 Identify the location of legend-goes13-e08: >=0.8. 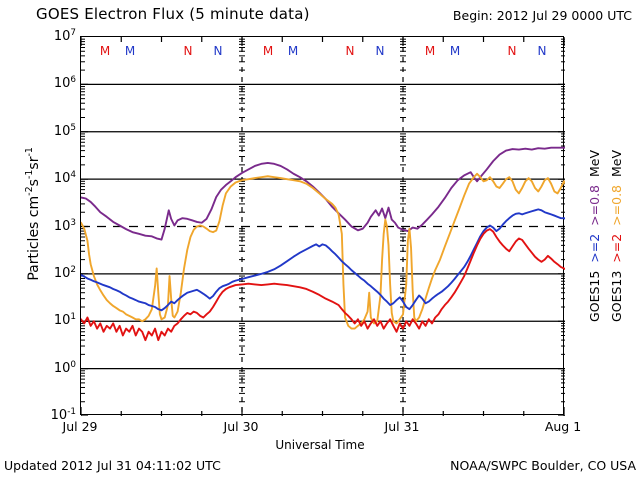
(616, 205).